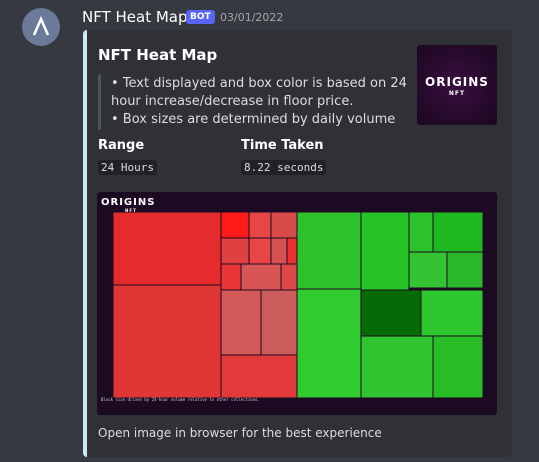  I want to click on field-name: Time Taken, so click(282, 145).